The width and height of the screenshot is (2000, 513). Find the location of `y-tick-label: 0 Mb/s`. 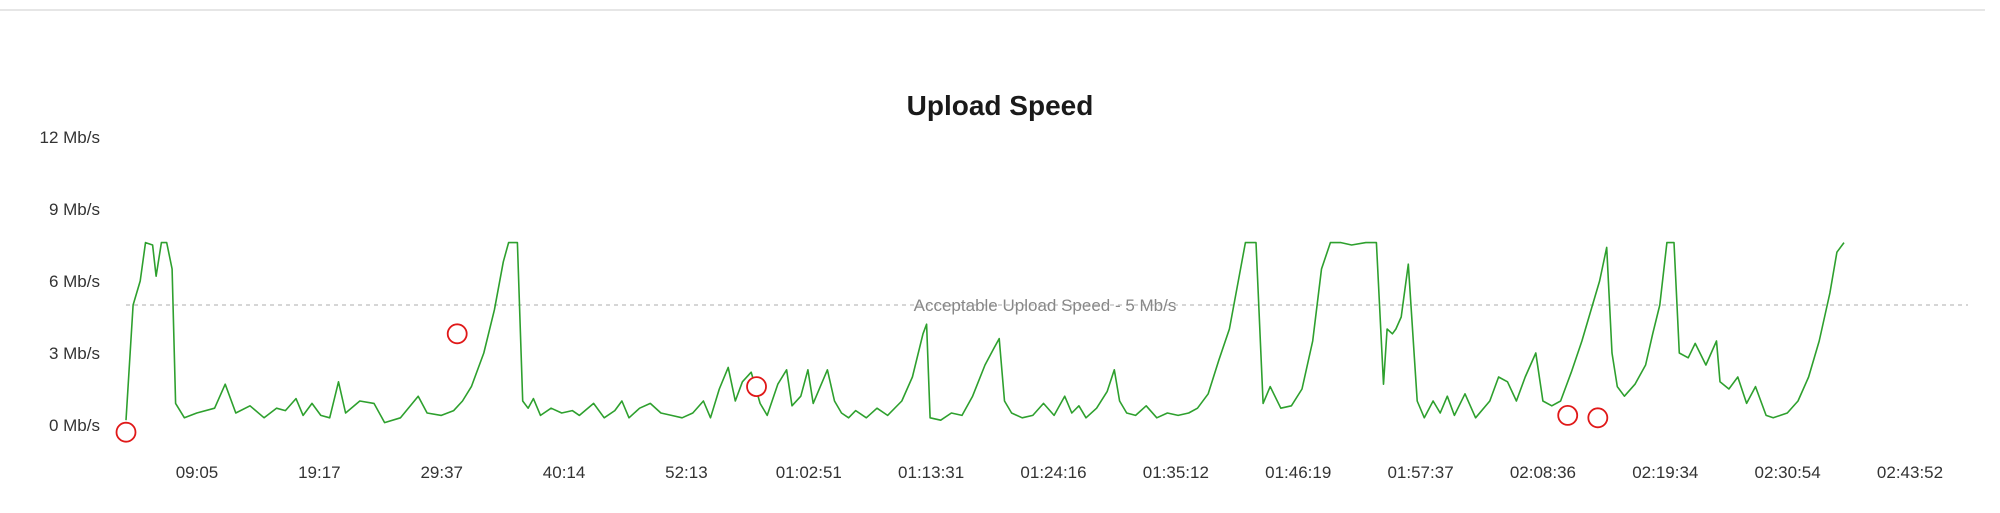

y-tick-label: 0 Mb/s is located at coordinates (74, 425).